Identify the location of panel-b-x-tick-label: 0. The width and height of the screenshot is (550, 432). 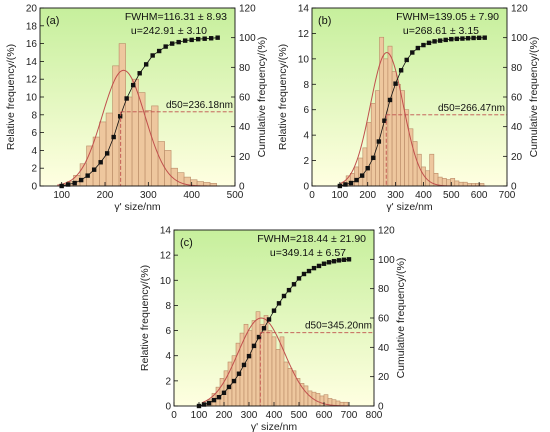
(312, 195).